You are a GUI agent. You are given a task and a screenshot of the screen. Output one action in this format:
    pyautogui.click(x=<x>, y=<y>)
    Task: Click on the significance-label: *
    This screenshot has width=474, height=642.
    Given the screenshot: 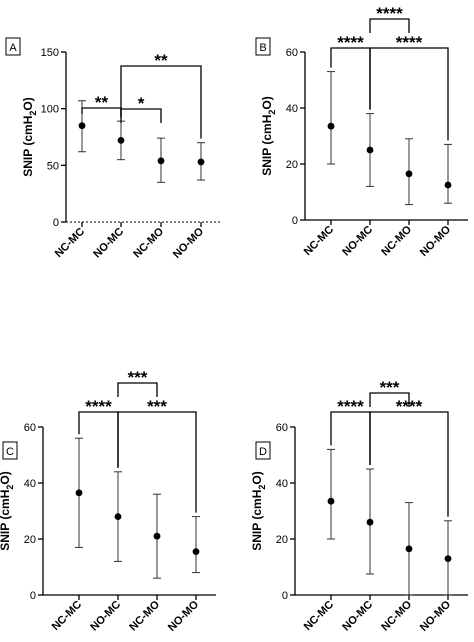 What is the action you would take?
    pyautogui.click(x=141, y=103)
    